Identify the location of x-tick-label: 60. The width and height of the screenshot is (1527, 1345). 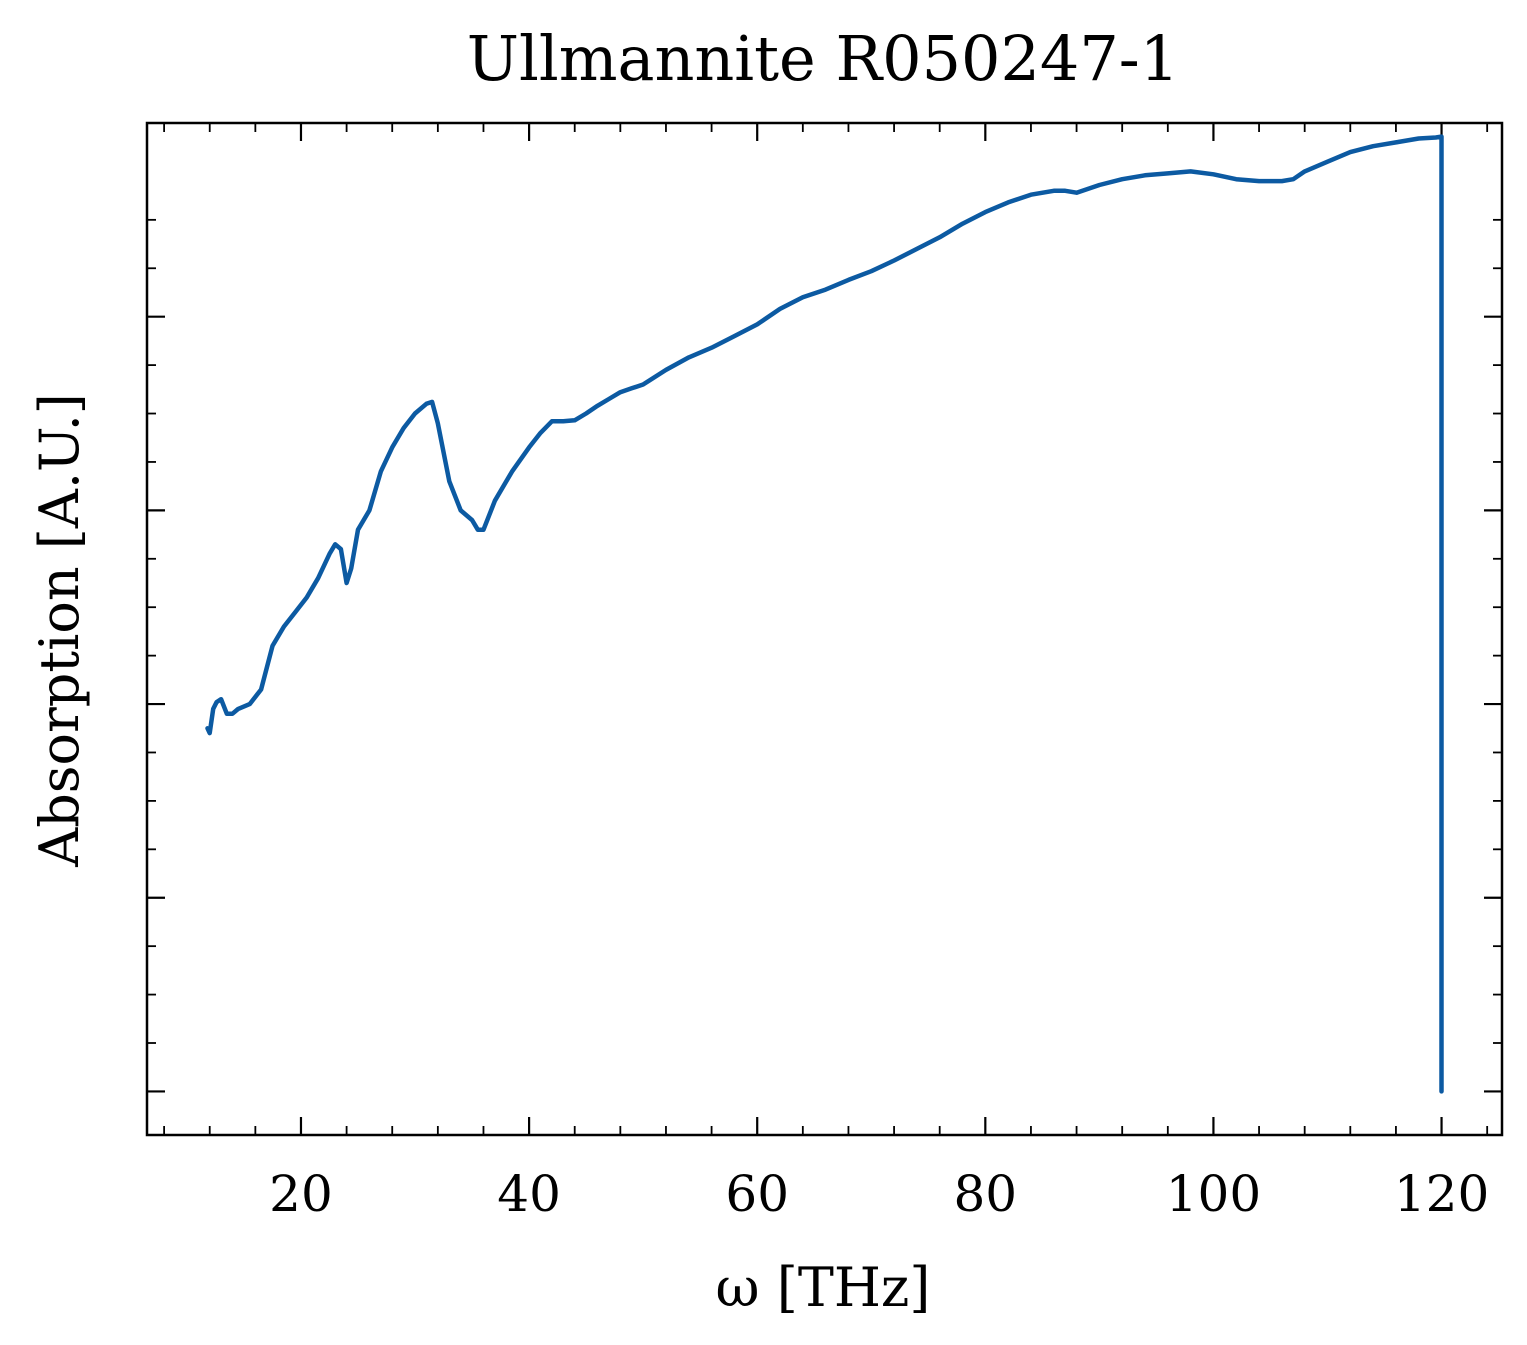
(757, 1194).